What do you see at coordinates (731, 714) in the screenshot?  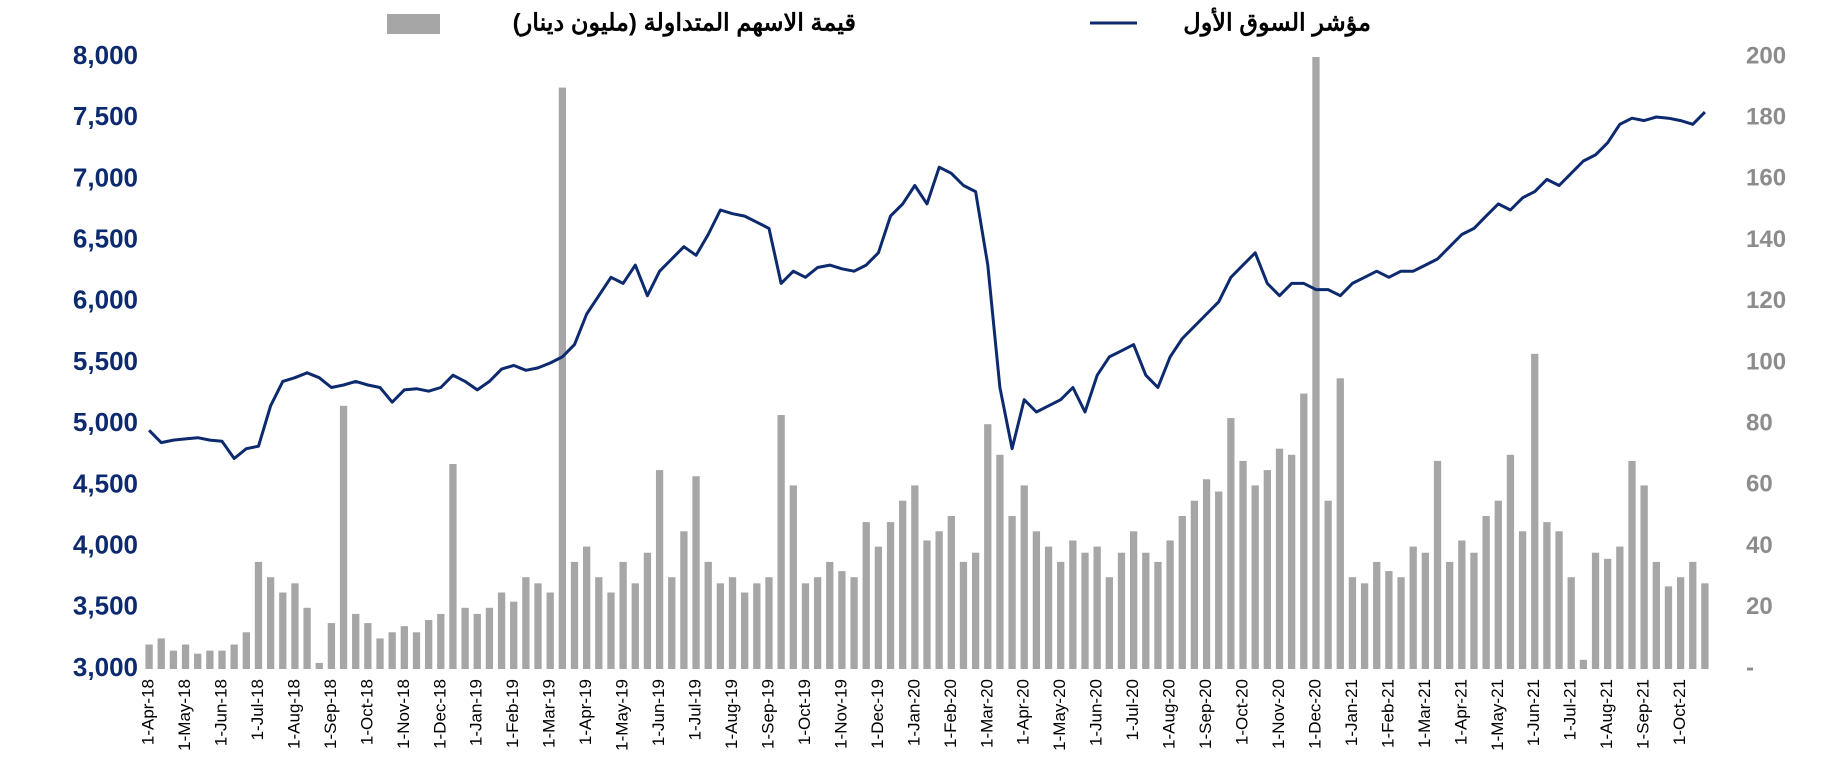 I see `x-tick-label: 1-Aug-19` at bounding box center [731, 714].